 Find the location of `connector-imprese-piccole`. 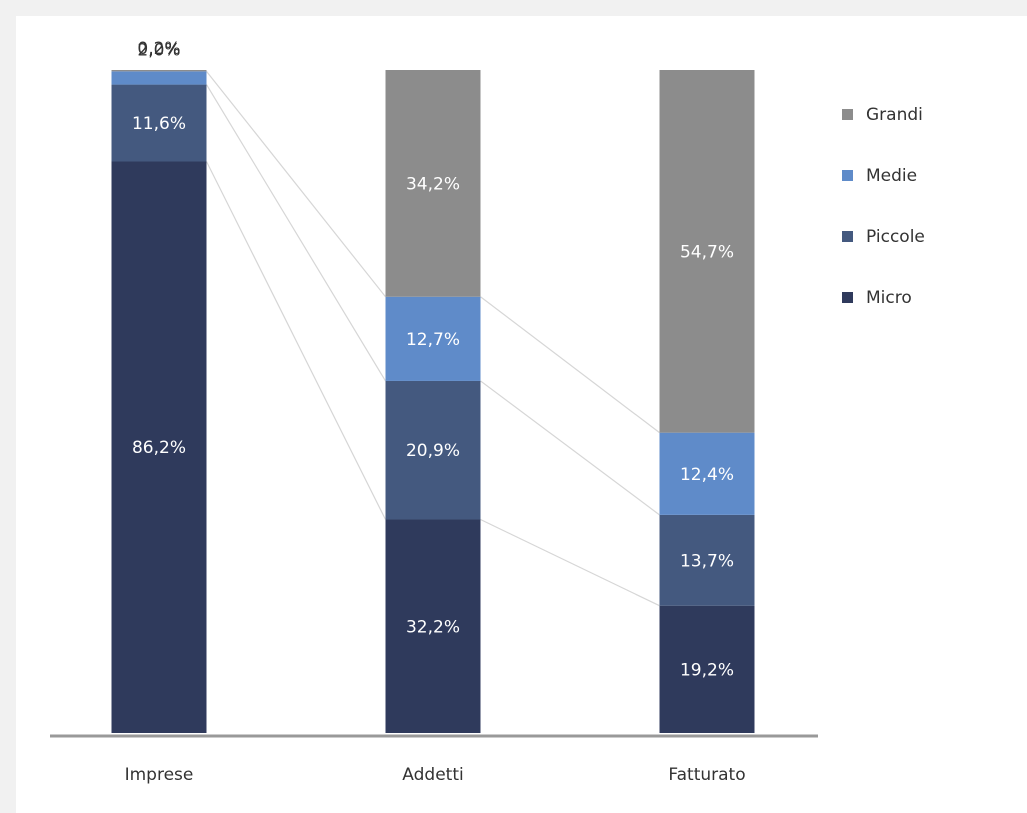

connector-imprese-piccole is located at coordinates (296, 233).